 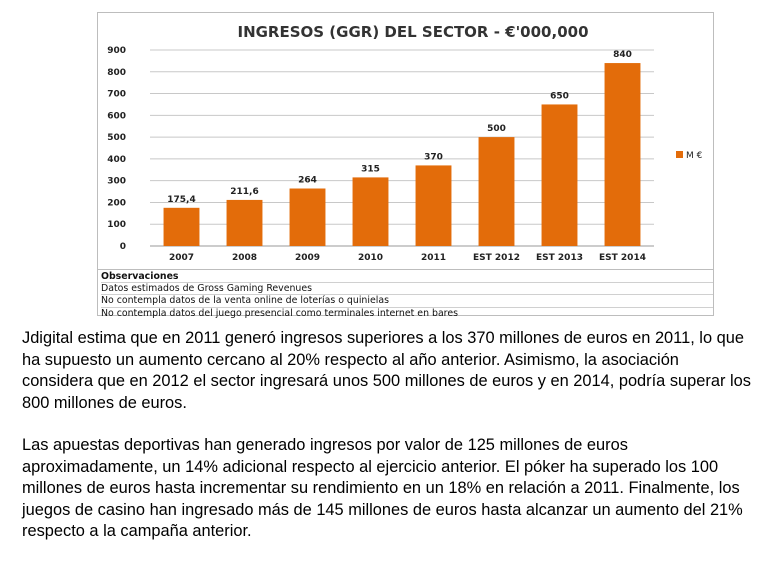 What do you see at coordinates (116, 51) in the screenshot?
I see `y-tick-label: 900` at bounding box center [116, 51].